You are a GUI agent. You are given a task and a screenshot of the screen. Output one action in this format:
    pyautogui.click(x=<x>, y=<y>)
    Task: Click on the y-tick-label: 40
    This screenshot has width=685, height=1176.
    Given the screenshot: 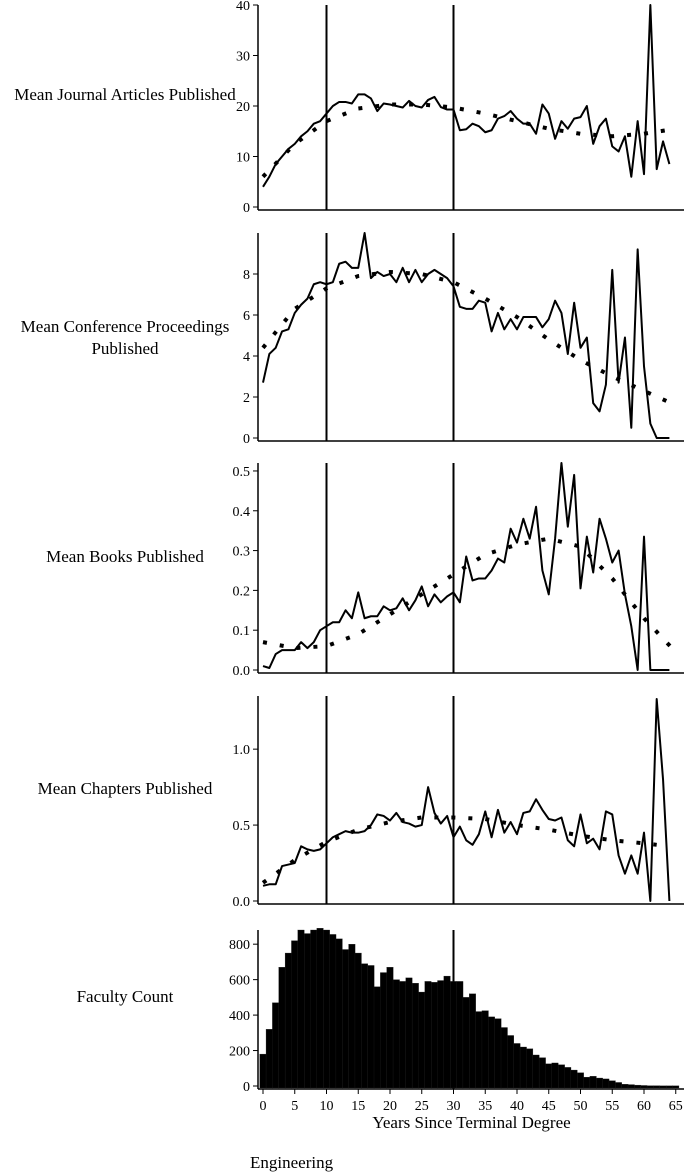 What is the action you would take?
    pyautogui.click(x=243, y=7)
    